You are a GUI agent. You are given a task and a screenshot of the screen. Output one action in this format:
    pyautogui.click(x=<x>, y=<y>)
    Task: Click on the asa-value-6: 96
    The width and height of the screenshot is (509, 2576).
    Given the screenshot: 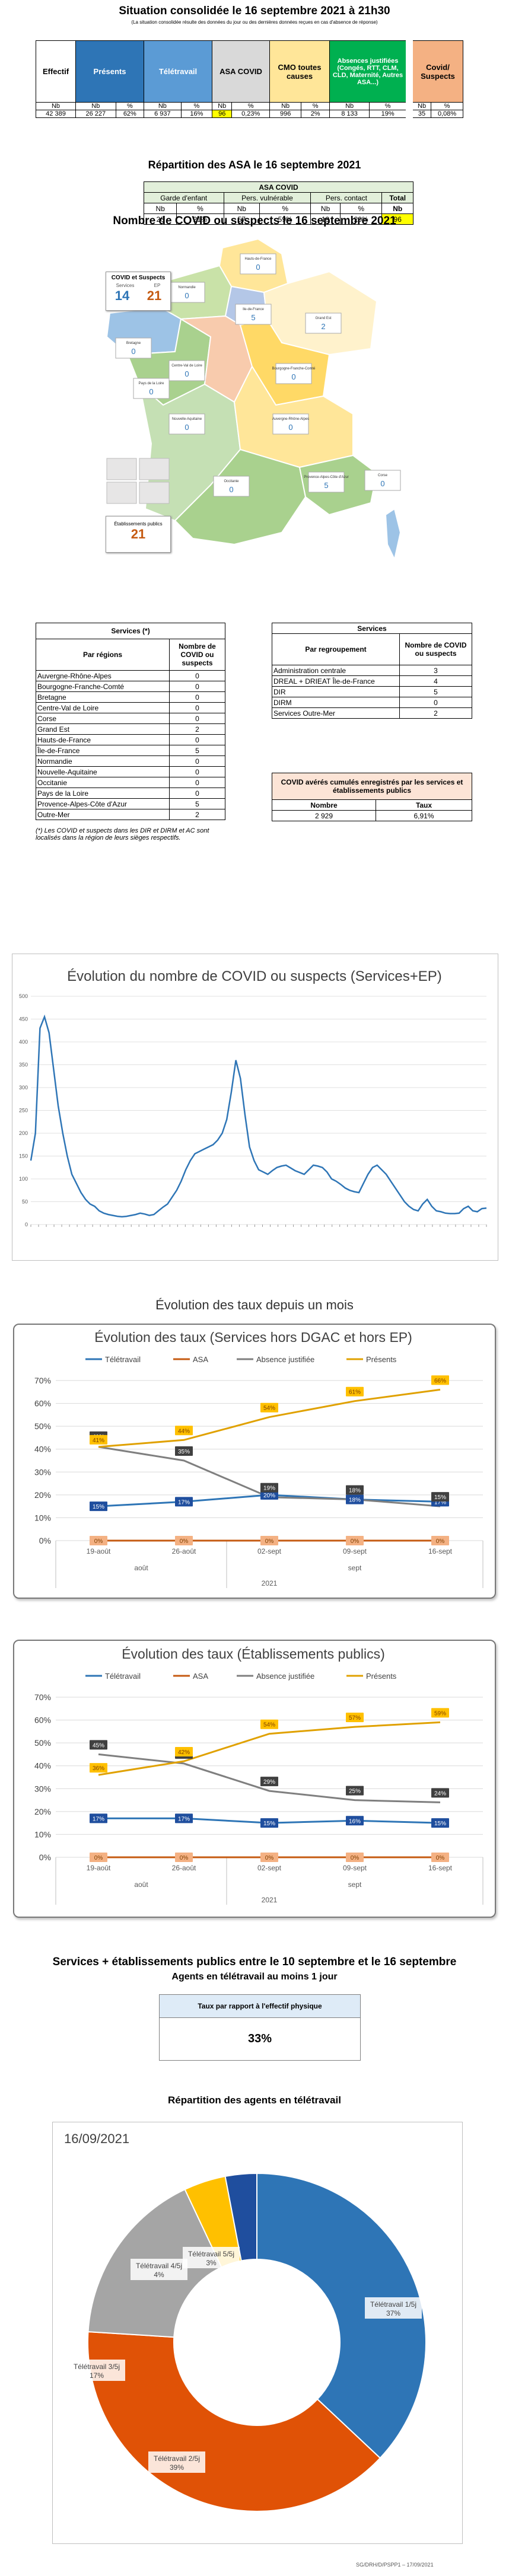 What is the action you would take?
    pyautogui.click(x=397, y=219)
    